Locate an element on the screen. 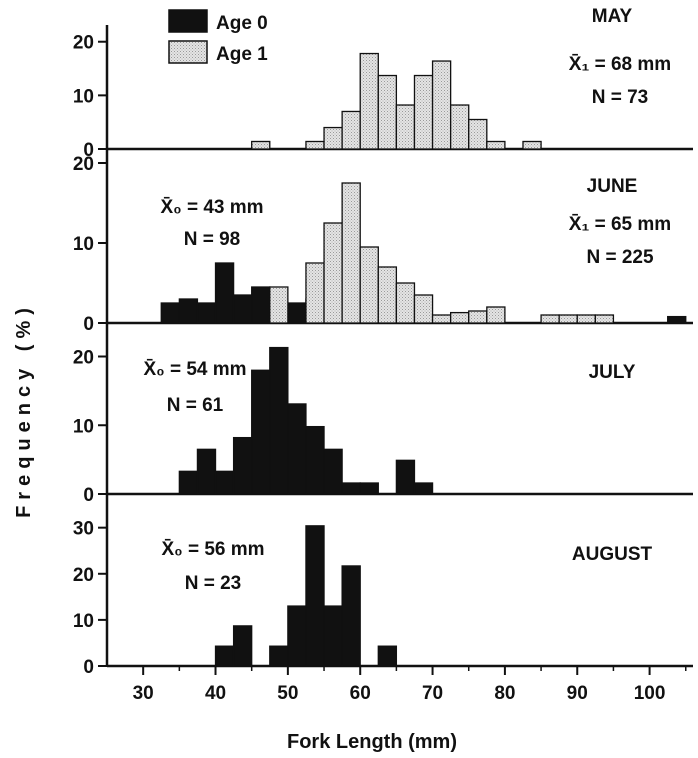 The height and width of the screenshot is (758, 698). legend-label-age0: Age 0 is located at coordinates (242, 23).